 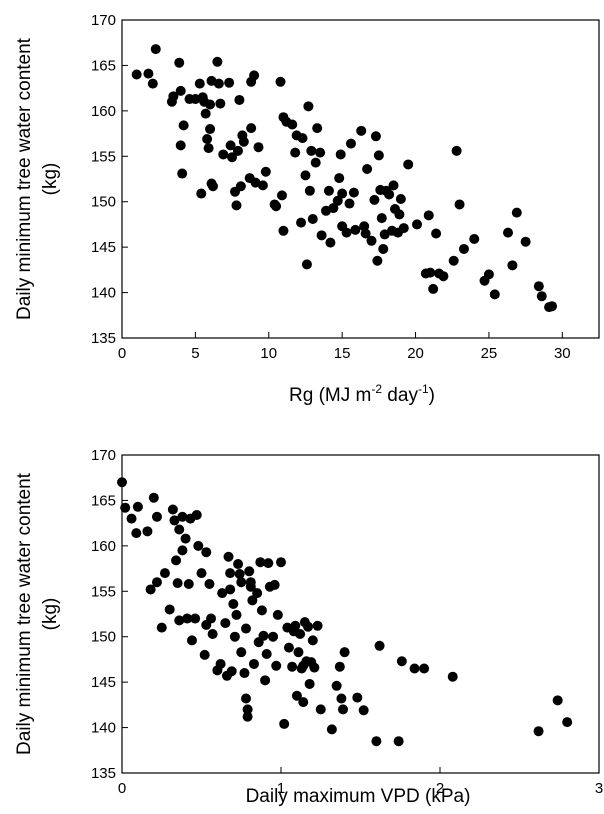 I want to click on x-tick-label: 5, so click(x=195, y=353).